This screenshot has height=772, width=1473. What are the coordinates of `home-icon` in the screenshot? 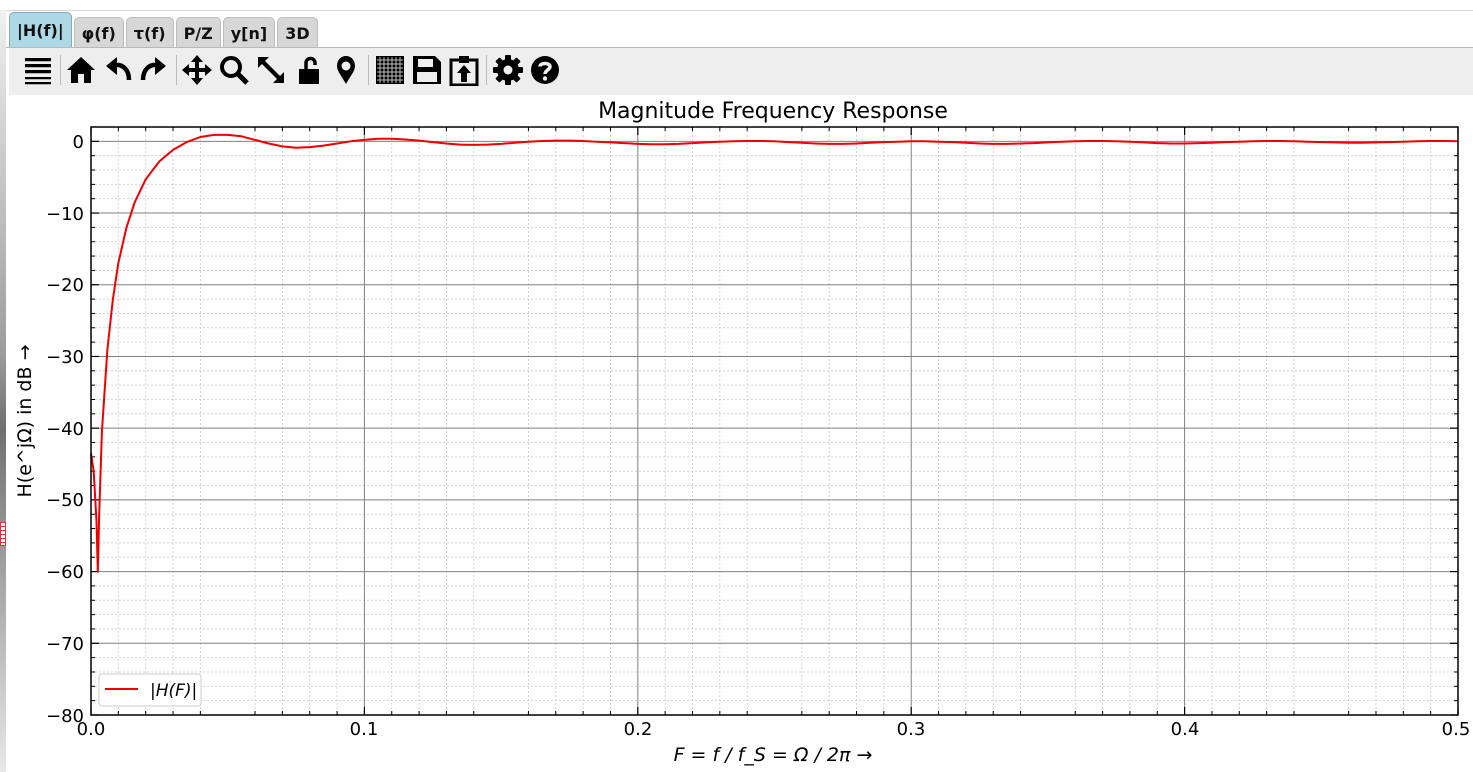 It's located at (81, 70).